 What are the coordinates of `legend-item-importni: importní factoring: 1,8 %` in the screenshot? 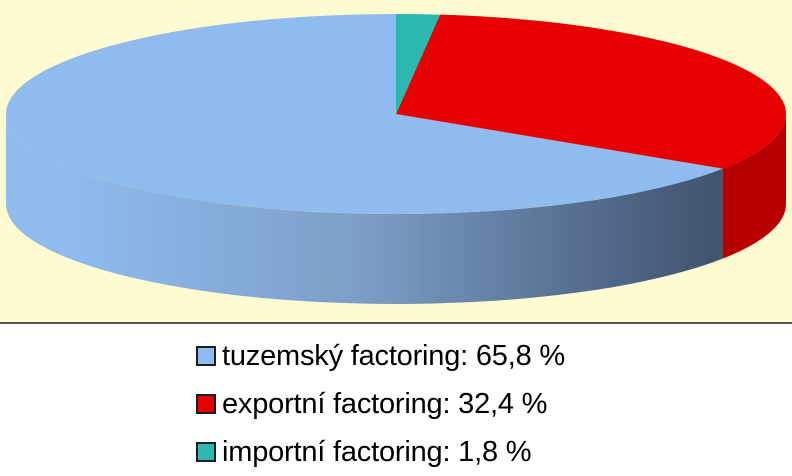 It's located at (380, 452).